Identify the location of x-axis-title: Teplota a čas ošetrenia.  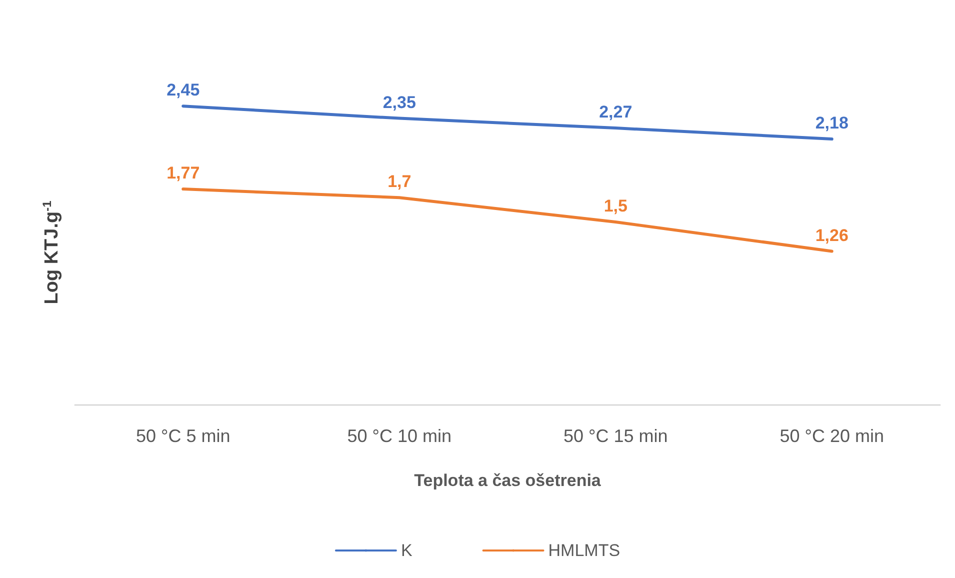
(508, 480).